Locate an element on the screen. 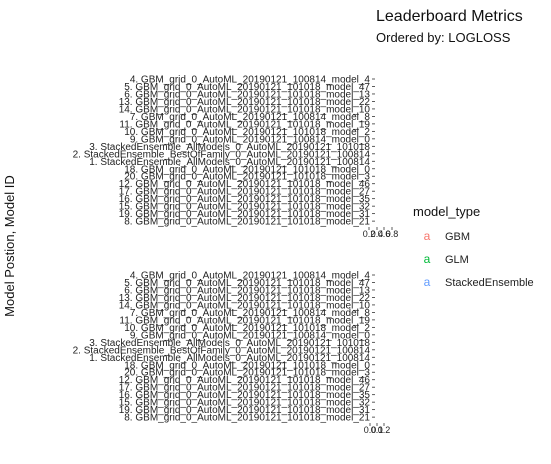 The width and height of the screenshot is (551, 464). y-axis-label: Model Postion, Model ID is located at coordinates (9, 246).